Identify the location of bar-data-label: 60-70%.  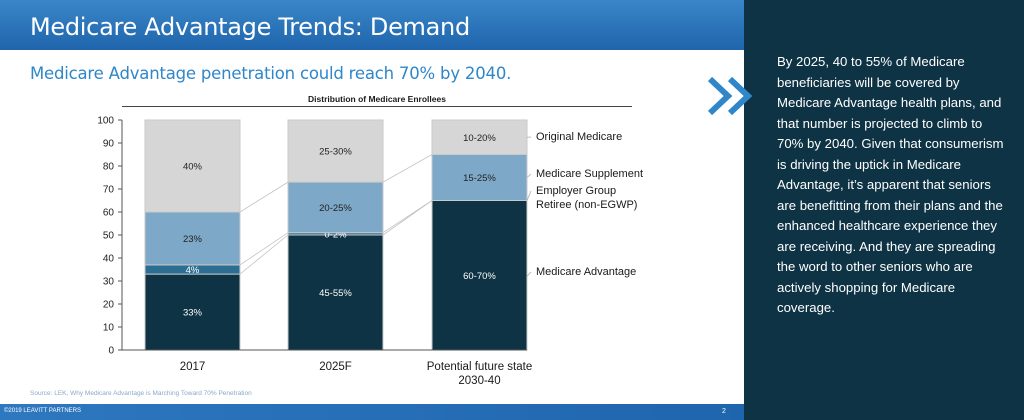
(479, 276).